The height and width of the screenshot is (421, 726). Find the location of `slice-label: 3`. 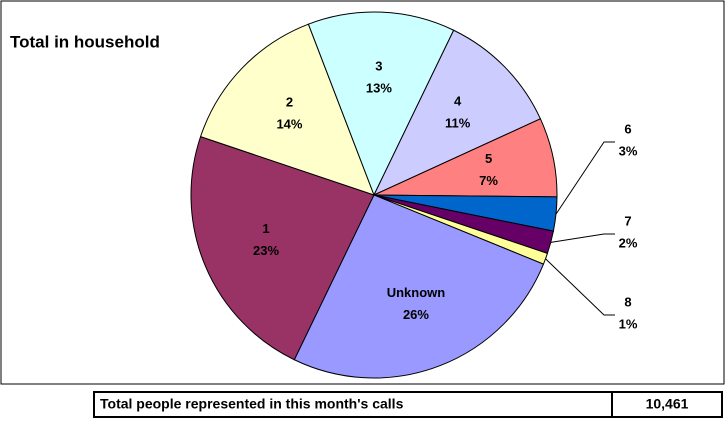

slice-label: 3 is located at coordinates (378, 65).